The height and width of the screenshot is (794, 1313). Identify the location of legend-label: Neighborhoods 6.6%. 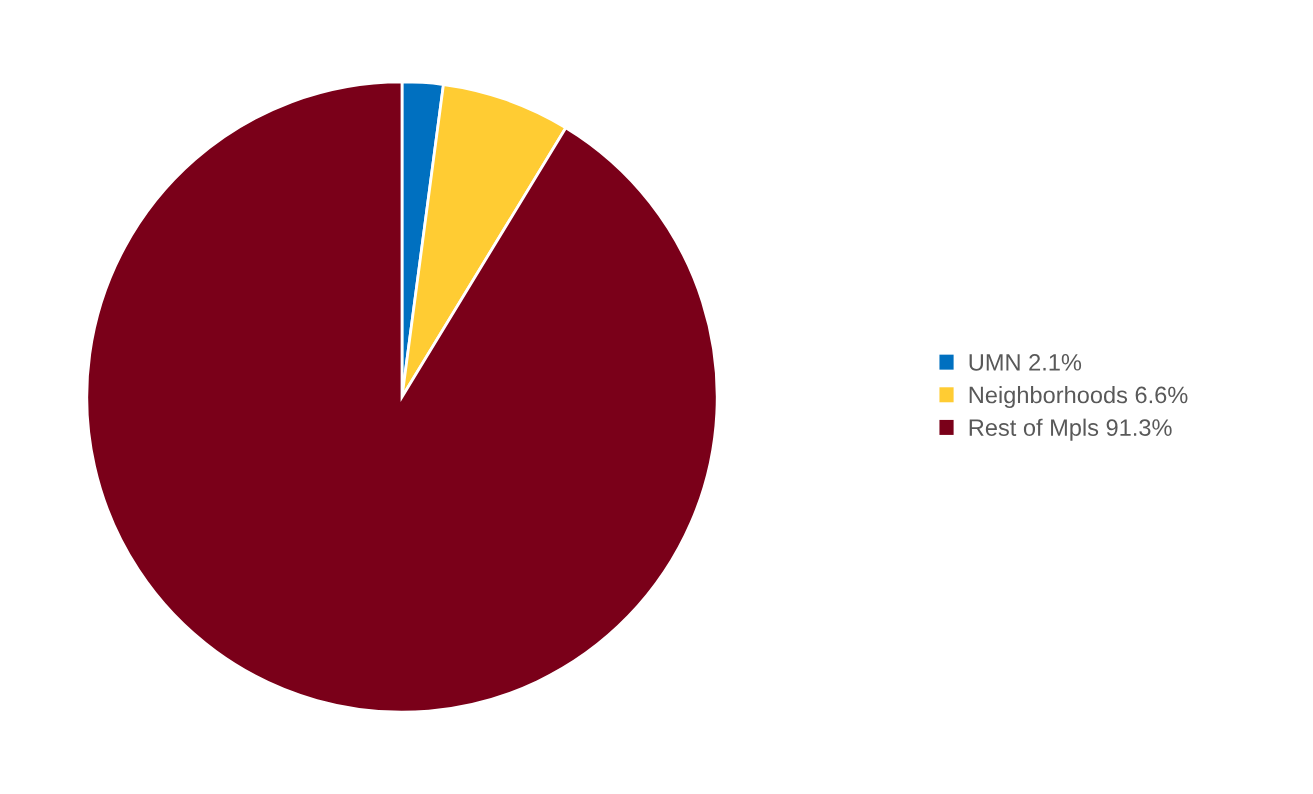
(1078, 396).